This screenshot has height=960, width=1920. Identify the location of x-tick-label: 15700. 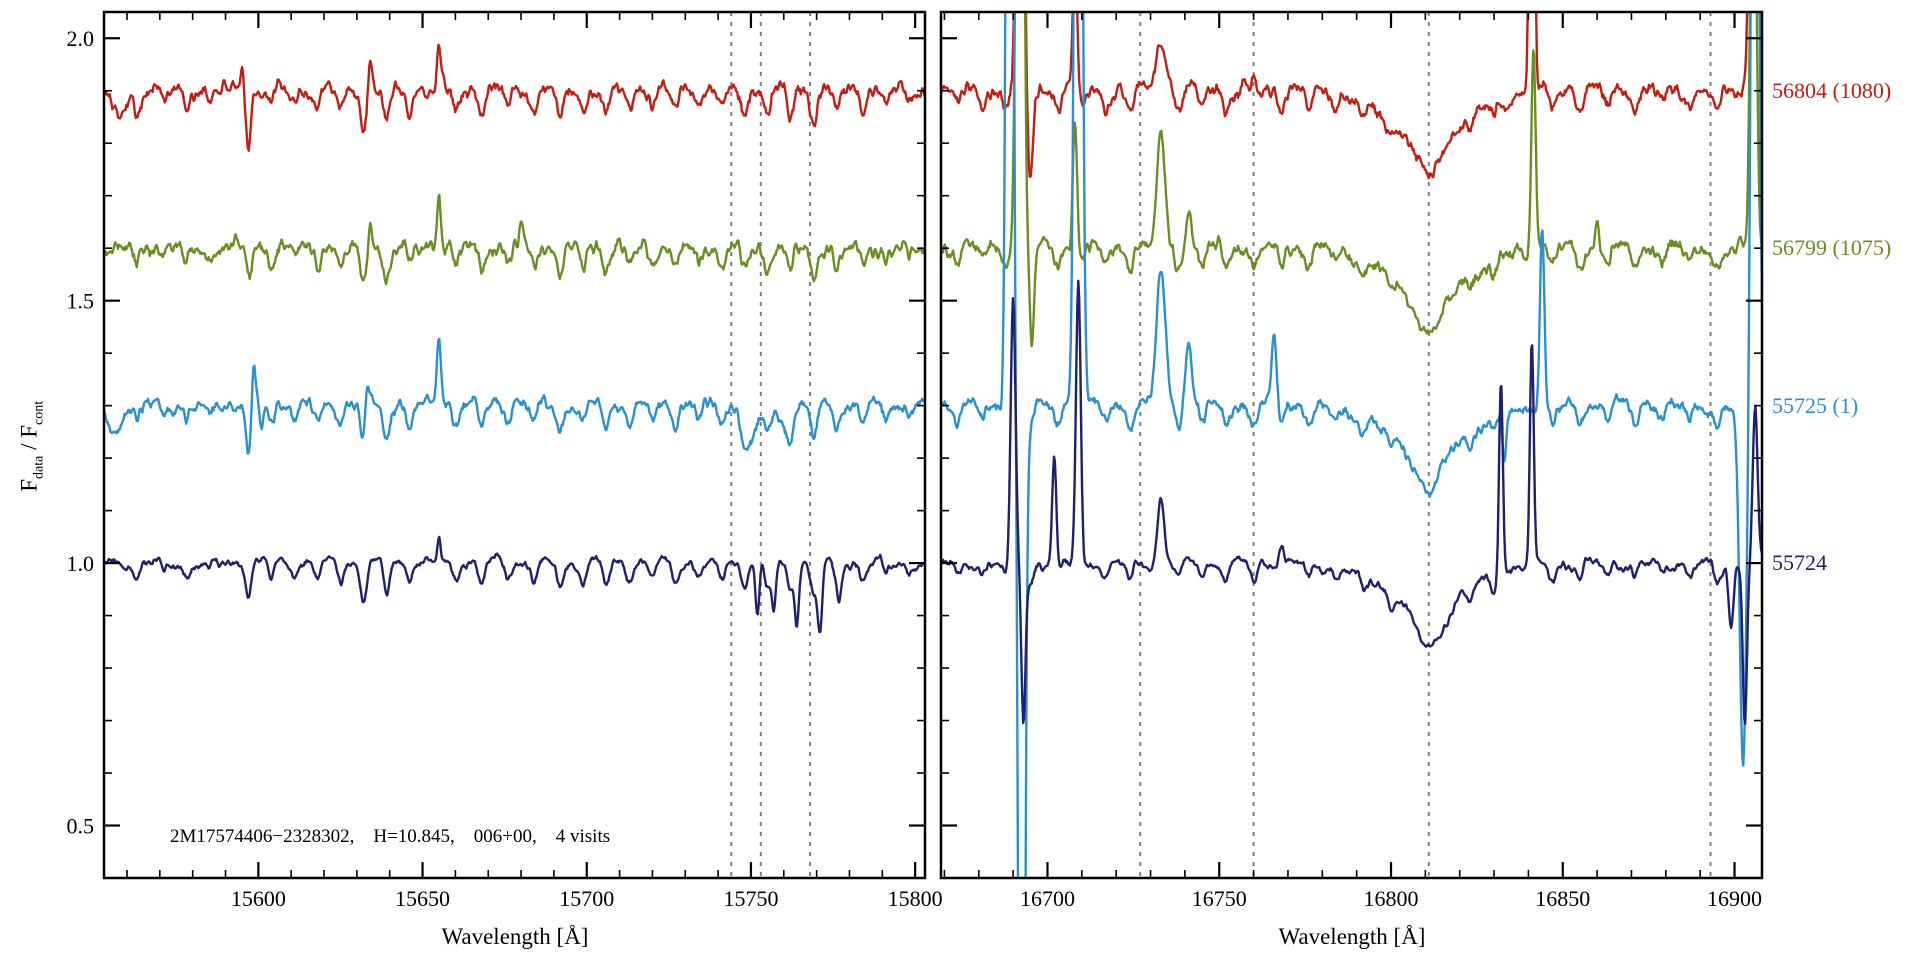
(586, 898).